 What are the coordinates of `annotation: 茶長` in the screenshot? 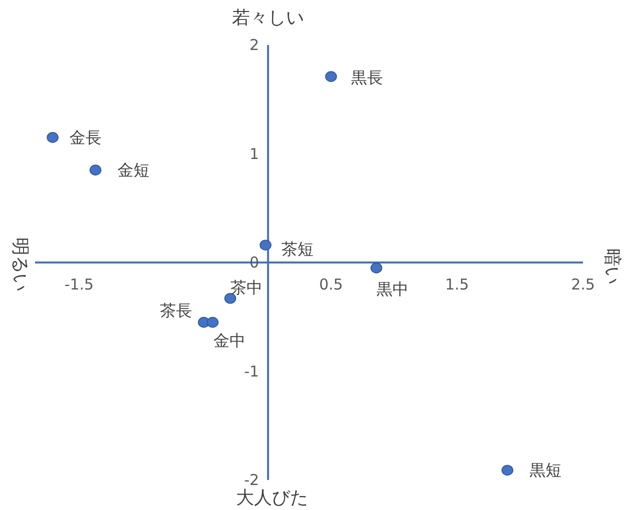 It's located at (176, 310).